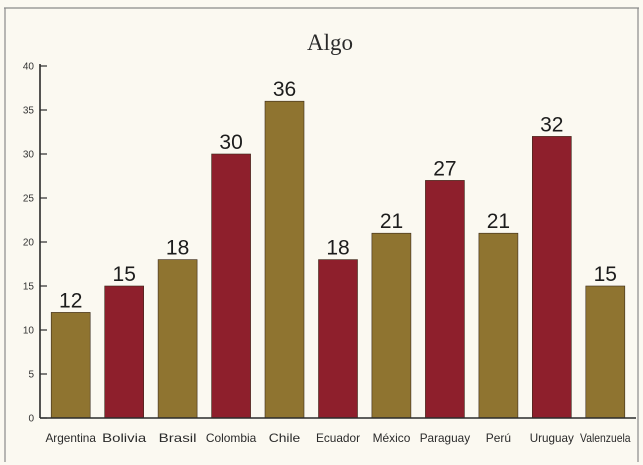  What do you see at coordinates (552, 438) in the screenshot?
I see `x-tick-label: Uruguay` at bounding box center [552, 438].